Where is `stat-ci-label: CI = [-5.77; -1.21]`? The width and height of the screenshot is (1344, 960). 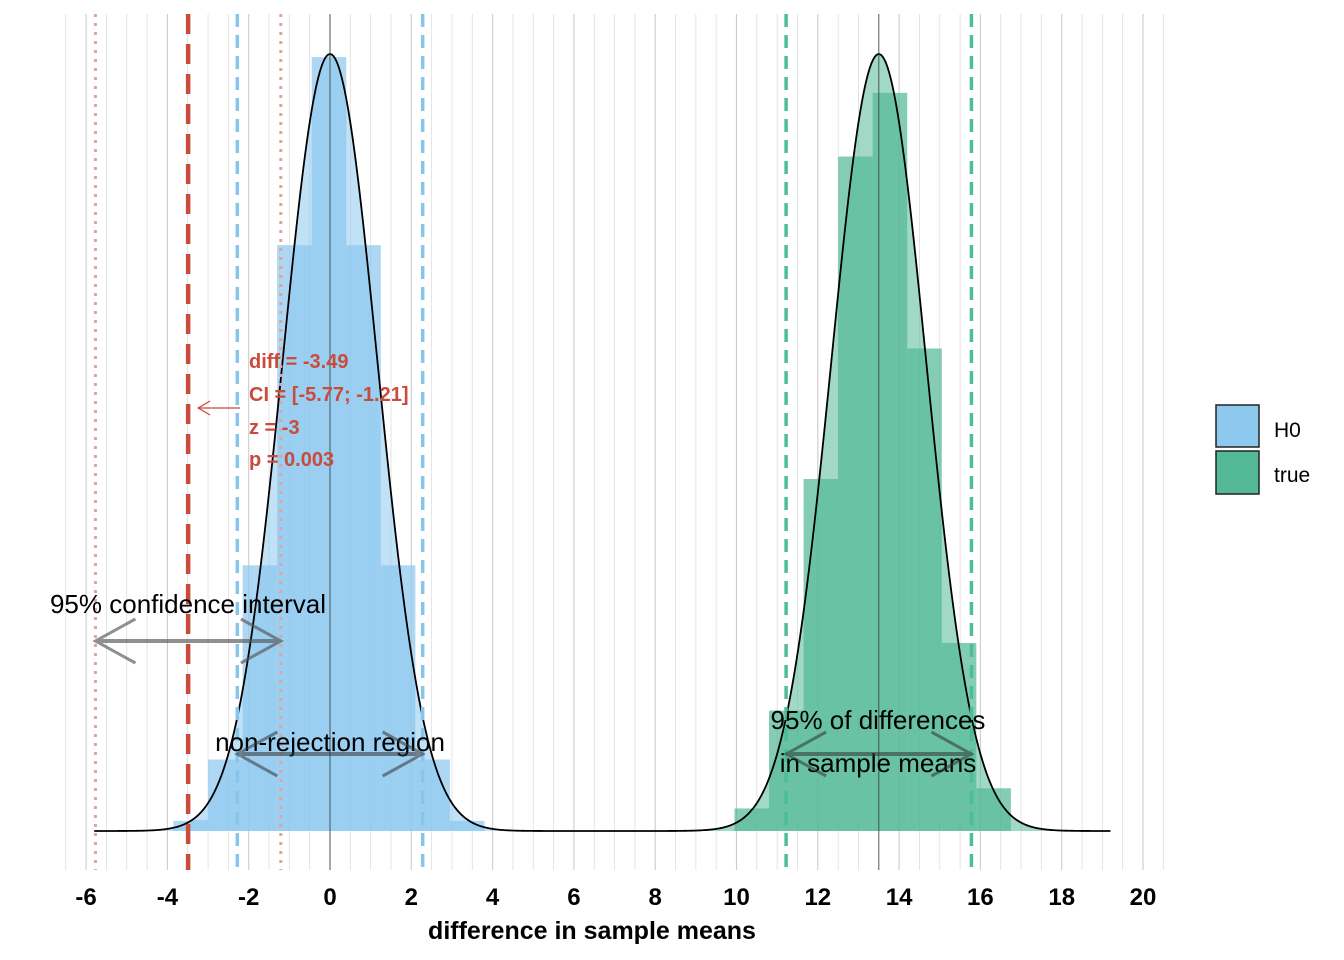 stat-ci-label: CI = [-5.77; -1.21] is located at coordinates (329, 395).